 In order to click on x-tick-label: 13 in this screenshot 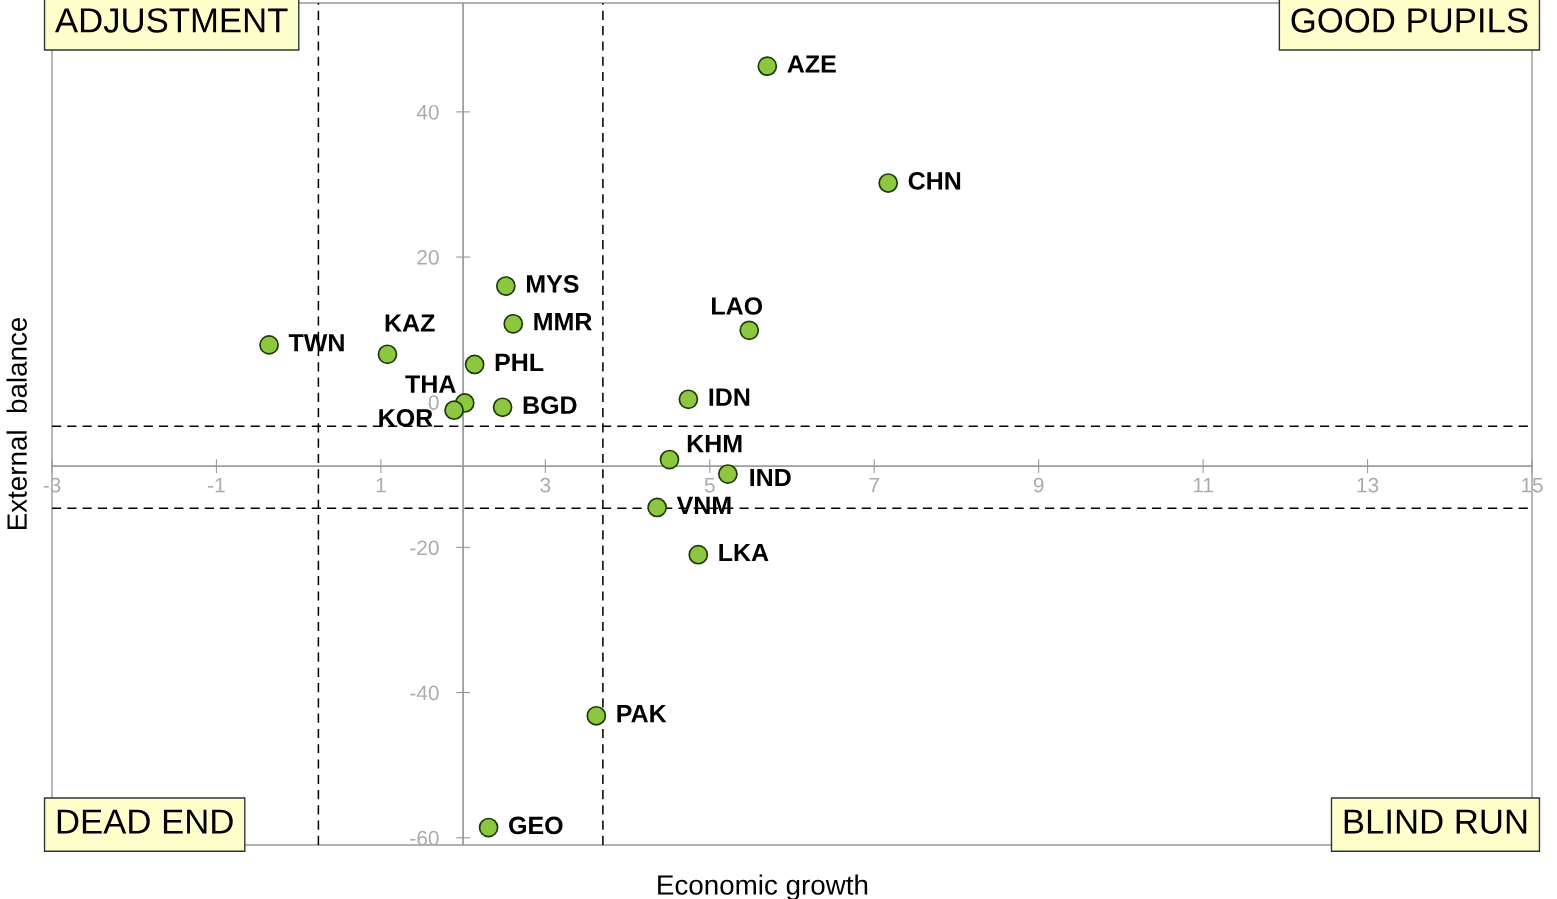, I will do `click(1368, 485)`.